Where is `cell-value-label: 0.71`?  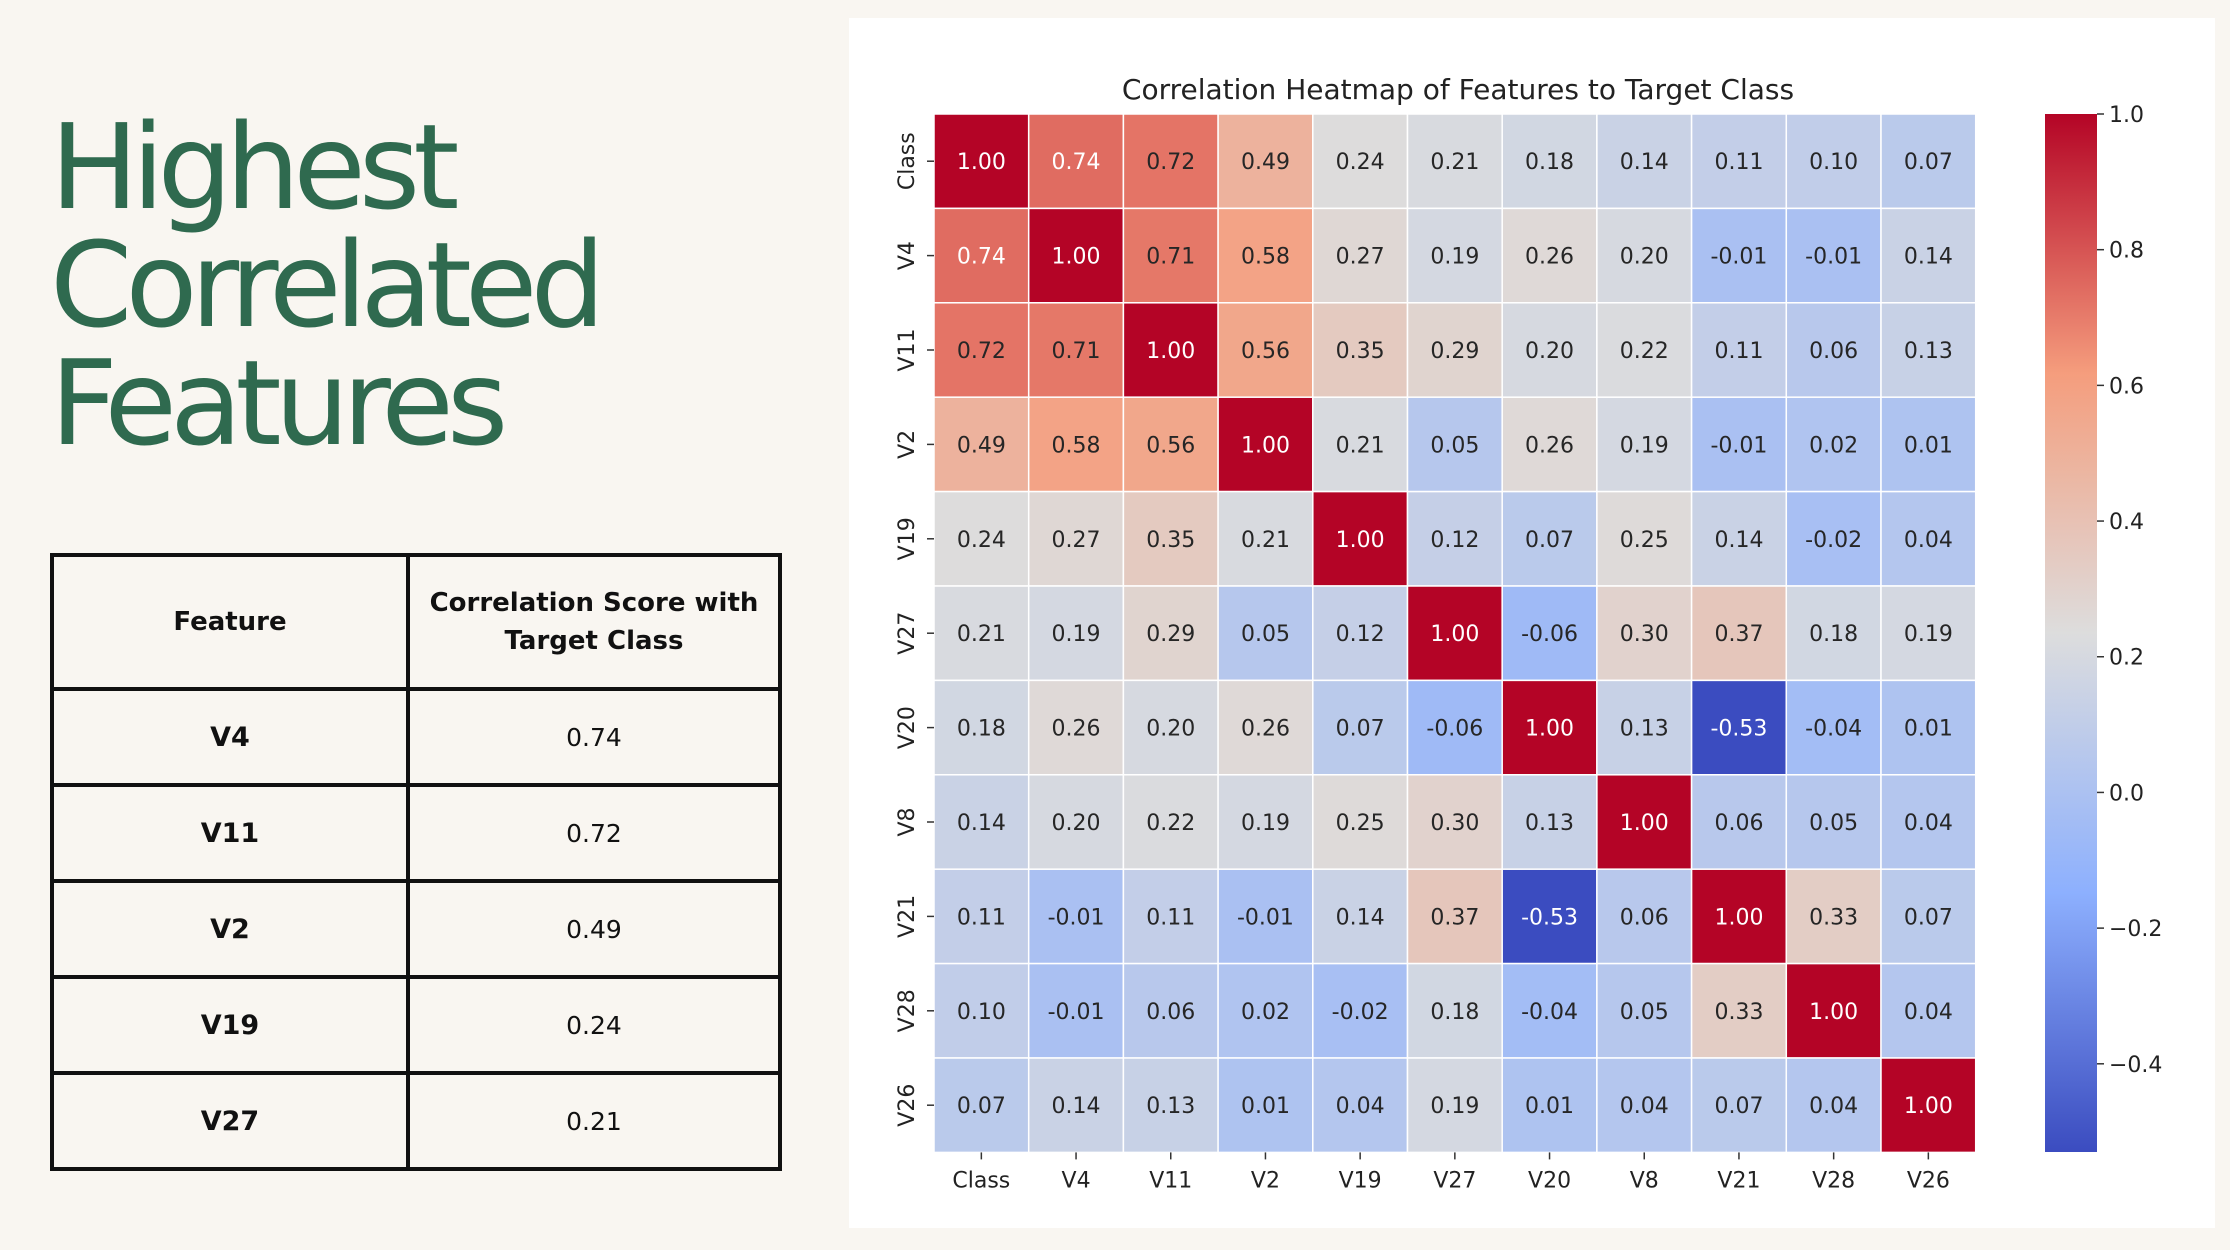
cell-value-label: 0.71 is located at coordinates (1170, 257).